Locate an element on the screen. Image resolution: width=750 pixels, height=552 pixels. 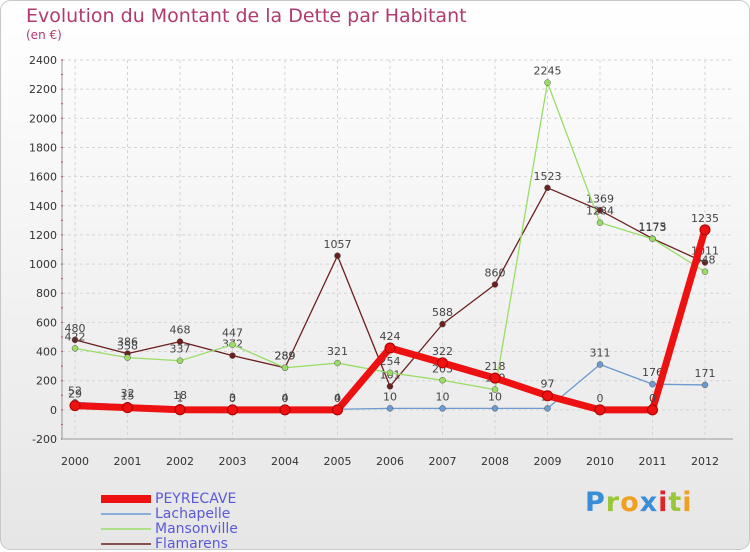
data-label: 447 is located at coordinates (232, 333).